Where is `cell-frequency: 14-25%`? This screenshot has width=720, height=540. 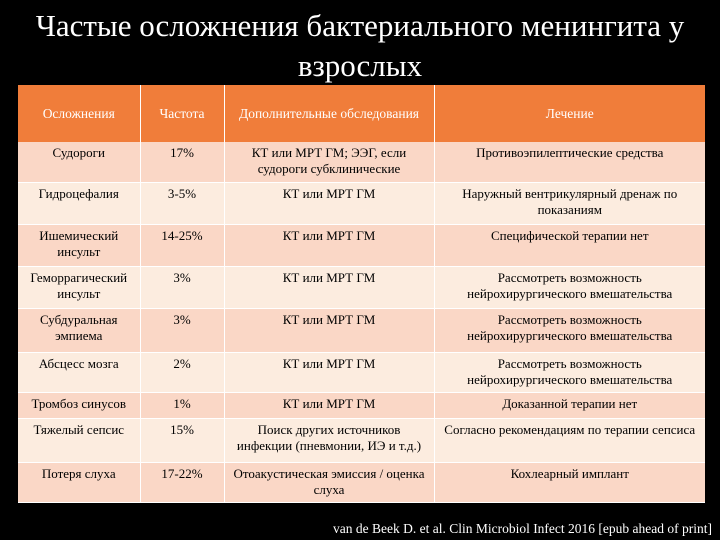 cell-frequency: 14-25% is located at coordinates (182, 245).